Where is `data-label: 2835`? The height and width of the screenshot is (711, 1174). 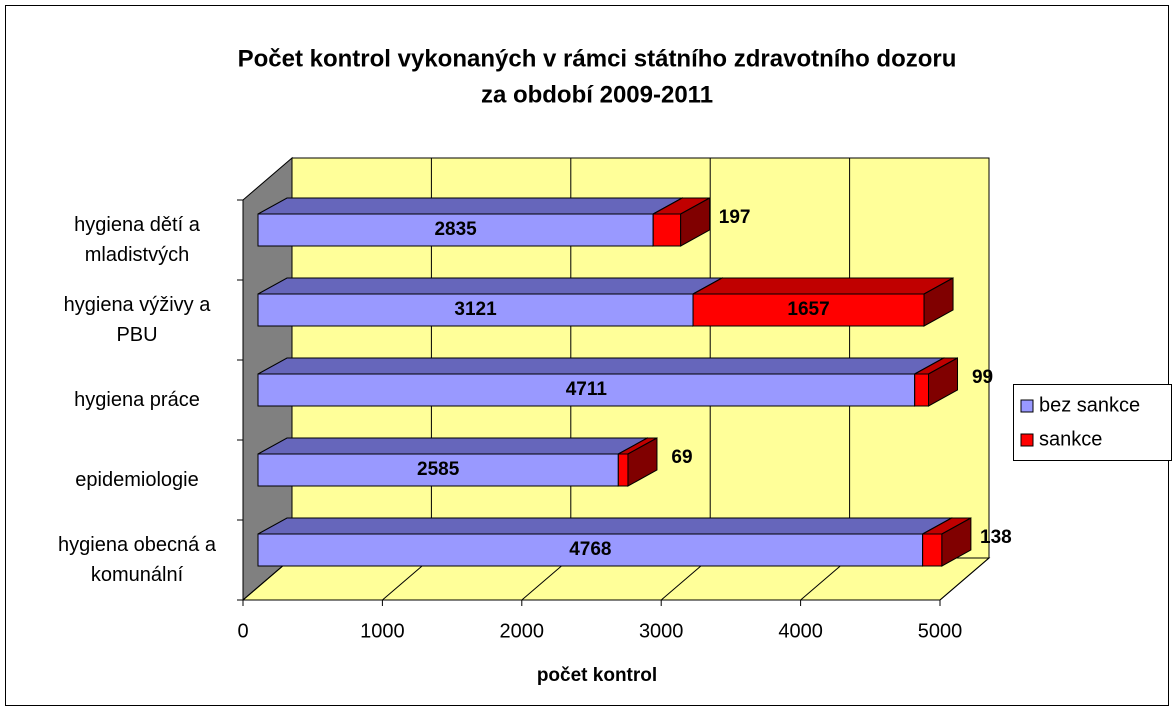
data-label: 2835 is located at coordinates (455, 229).